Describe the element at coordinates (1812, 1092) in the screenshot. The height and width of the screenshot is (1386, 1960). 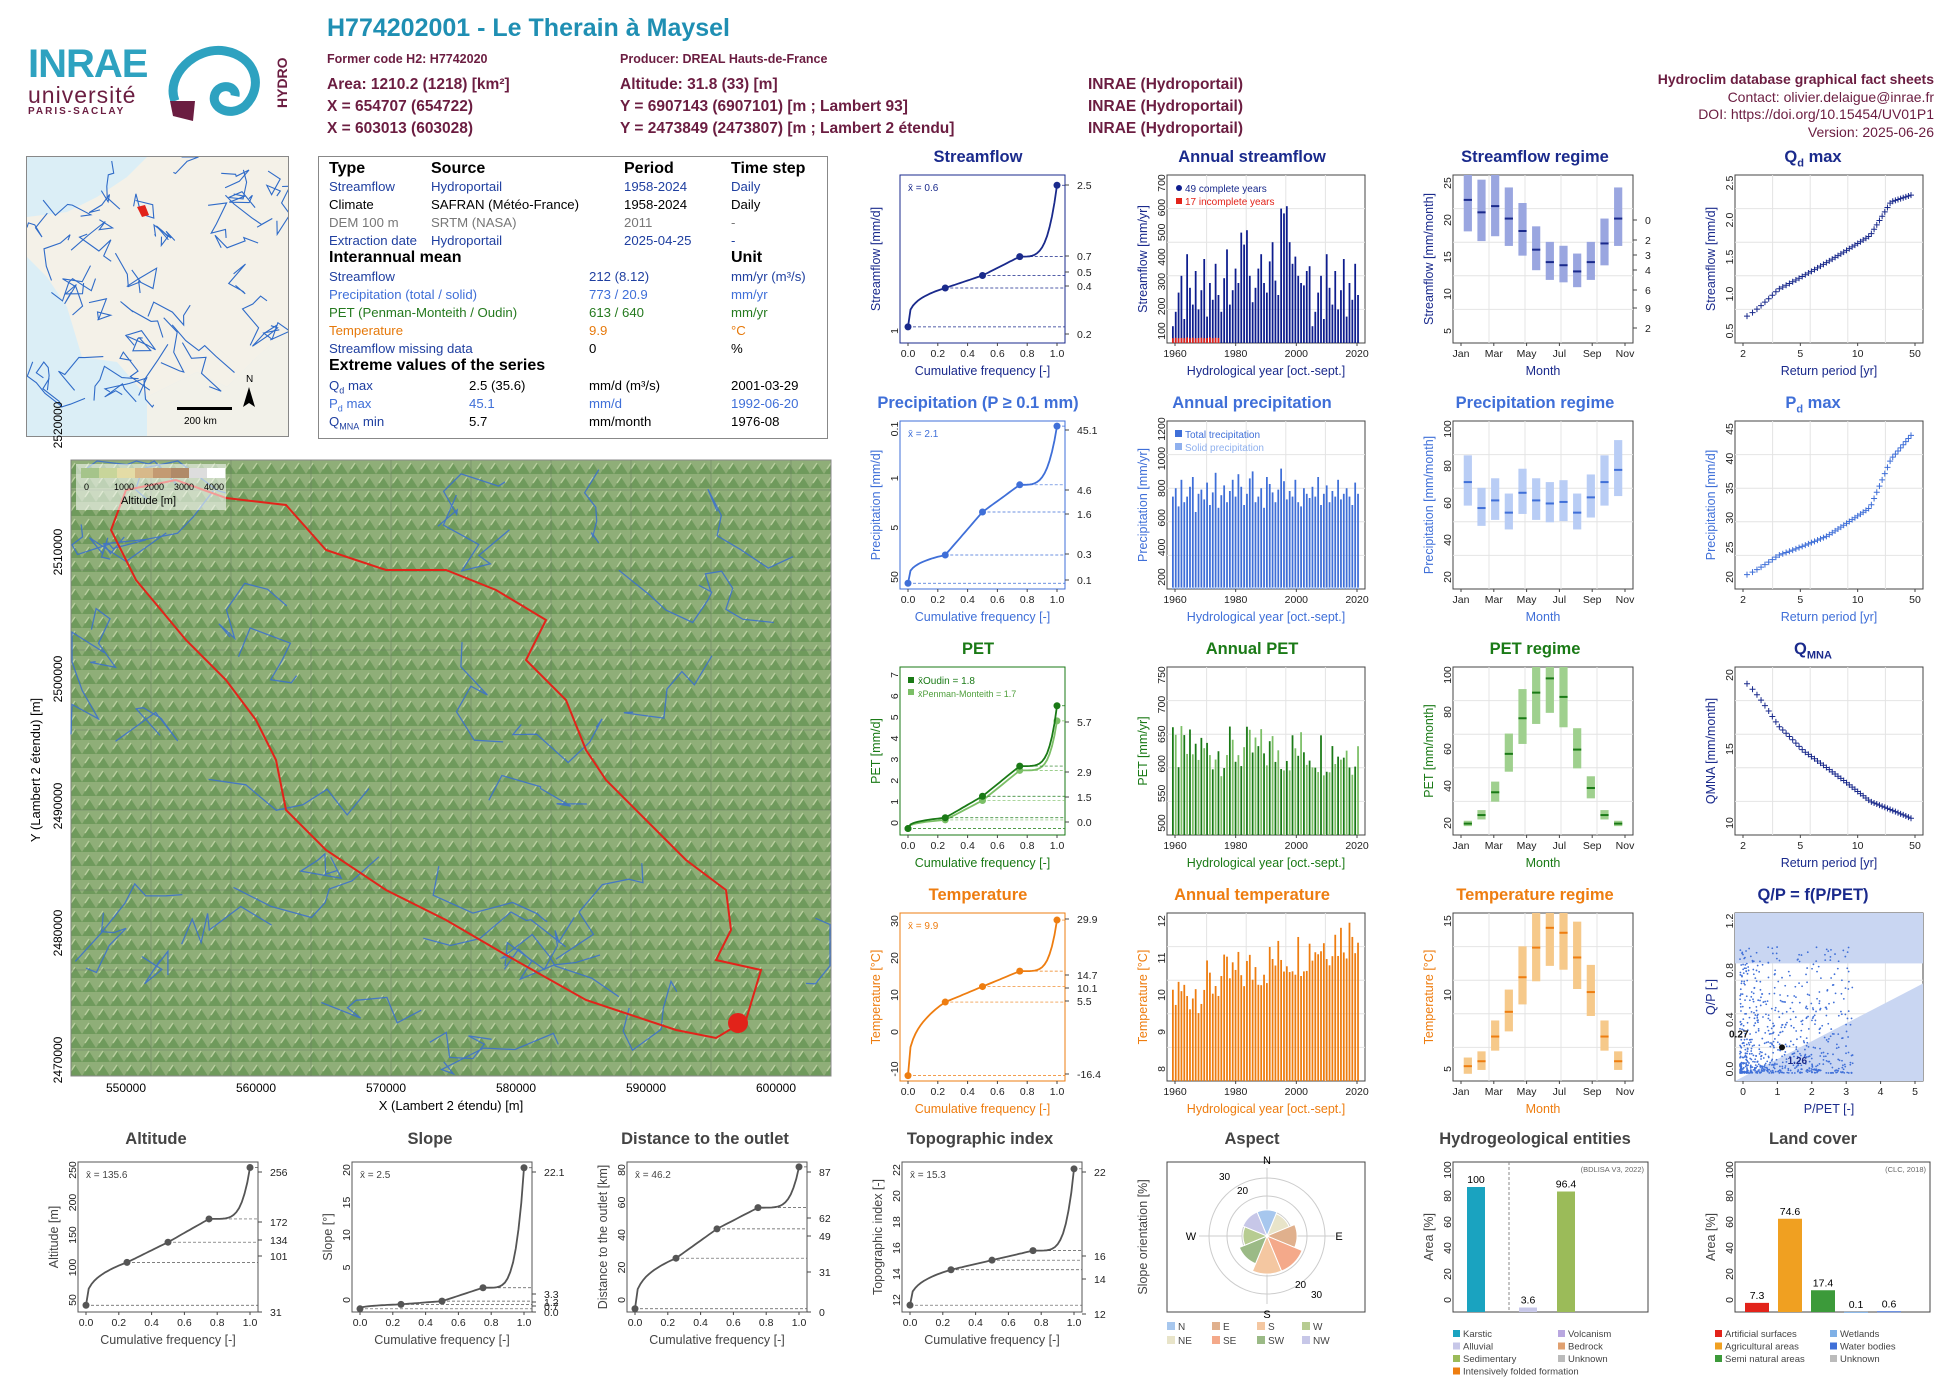
I see `x-tick-label: 2` at that location.